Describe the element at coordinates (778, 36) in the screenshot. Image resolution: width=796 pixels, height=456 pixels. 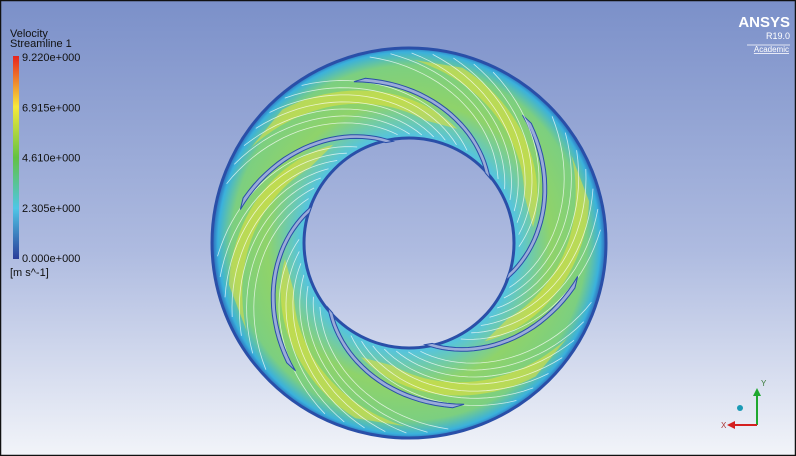
I see `logo-version: R19.0` at that location.